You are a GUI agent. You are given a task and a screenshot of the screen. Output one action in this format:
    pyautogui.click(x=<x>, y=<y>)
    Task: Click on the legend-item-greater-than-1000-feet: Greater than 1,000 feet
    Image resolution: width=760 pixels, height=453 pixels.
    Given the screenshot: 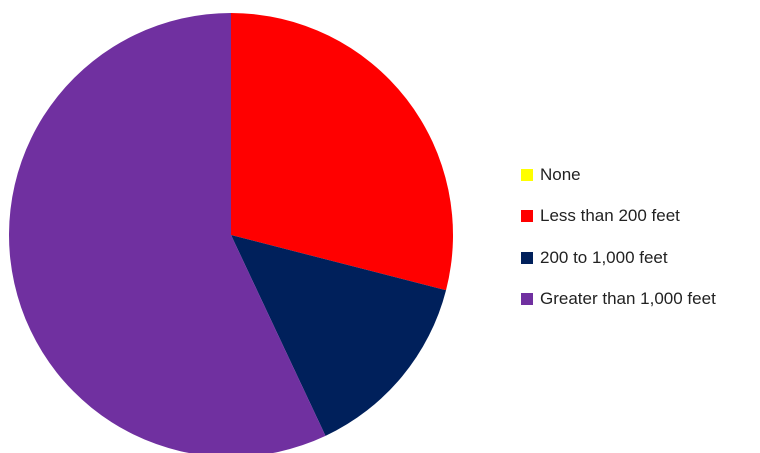 What is the action you would take?
    pyautogui.click(x=618, y=299)
    